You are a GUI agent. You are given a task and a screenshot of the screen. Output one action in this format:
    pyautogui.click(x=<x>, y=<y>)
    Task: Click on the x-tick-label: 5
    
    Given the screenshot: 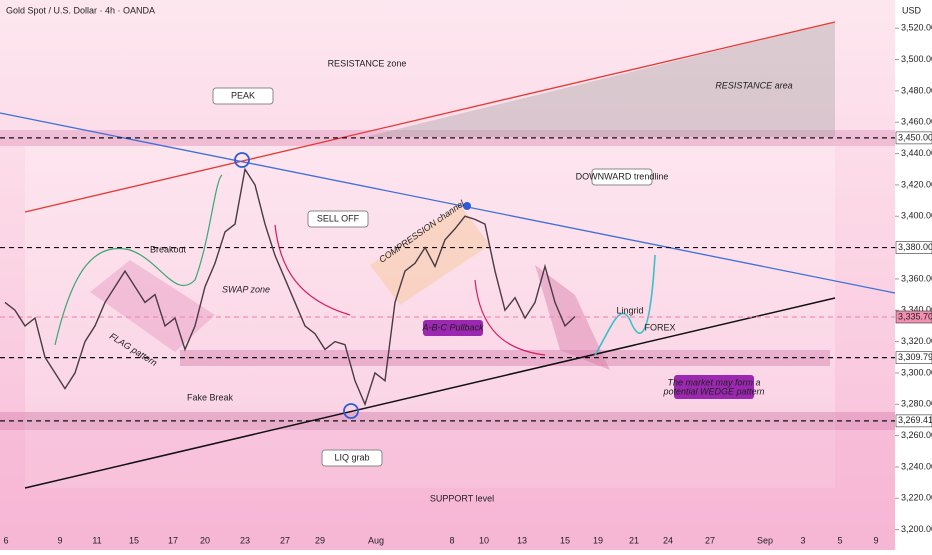 What is the action you would take?
    pyautogui.click(x=839, y=540)
    